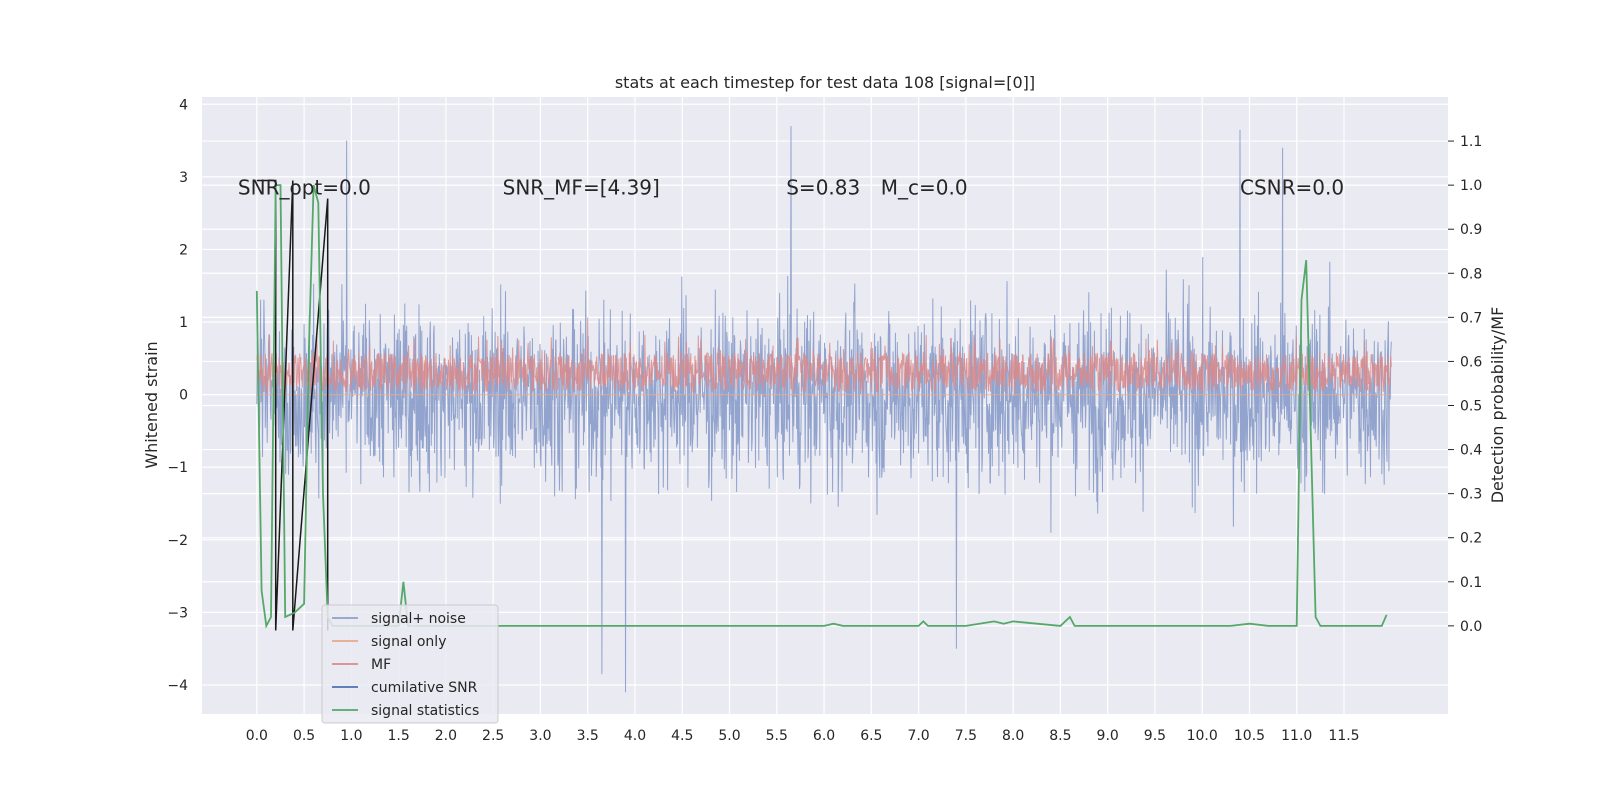 The width and height of the screenshot is (1600, 800). I want to click on annotation-snr-opt: SNR_opt=0.0, so click(304, 188).